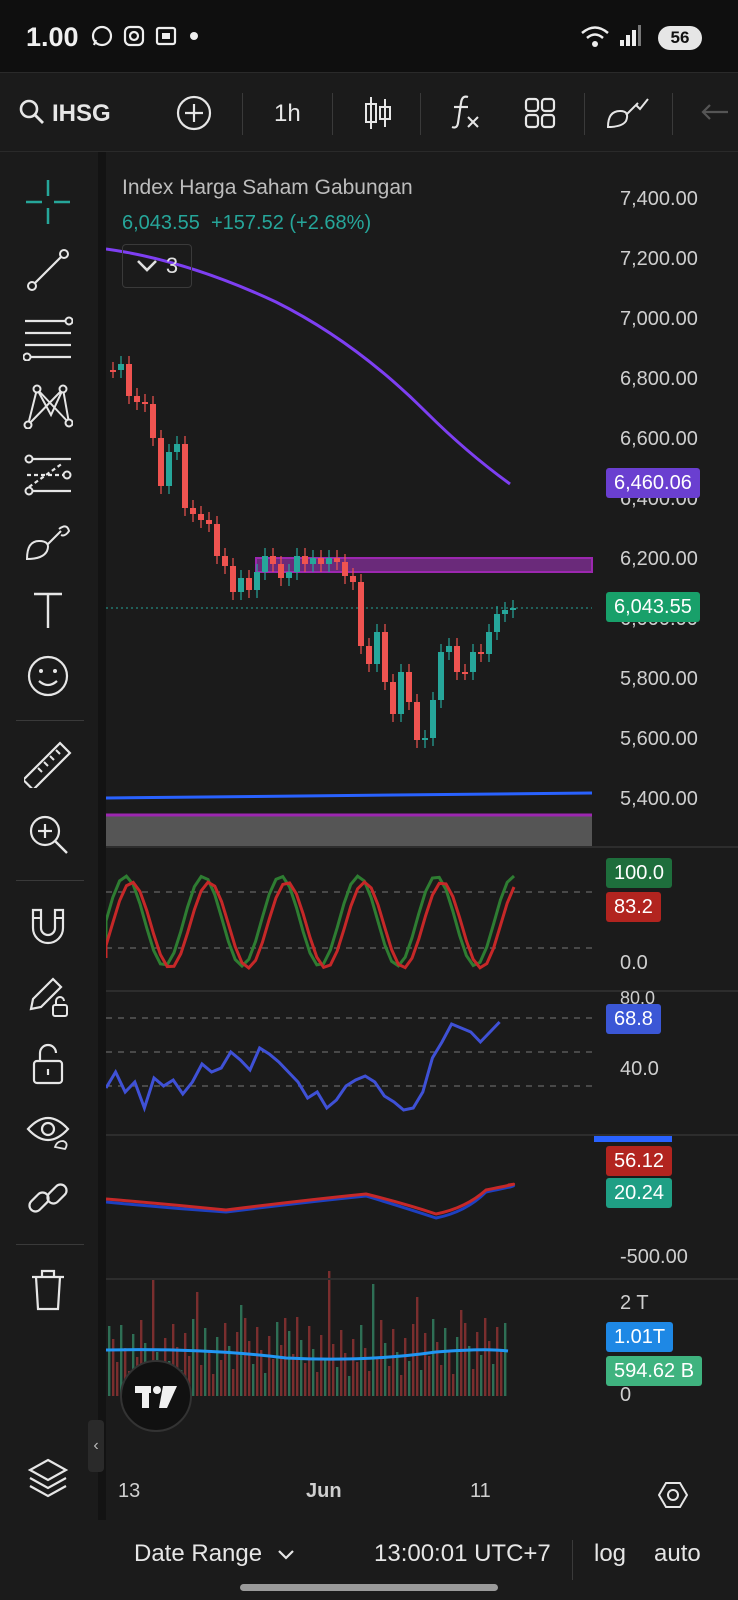 This screenshot has height=1600, width=738. What do you see at coordinates (287, 113) in the screenshot?
I see `interval-button: 1h` at bounding box center [287, 113].